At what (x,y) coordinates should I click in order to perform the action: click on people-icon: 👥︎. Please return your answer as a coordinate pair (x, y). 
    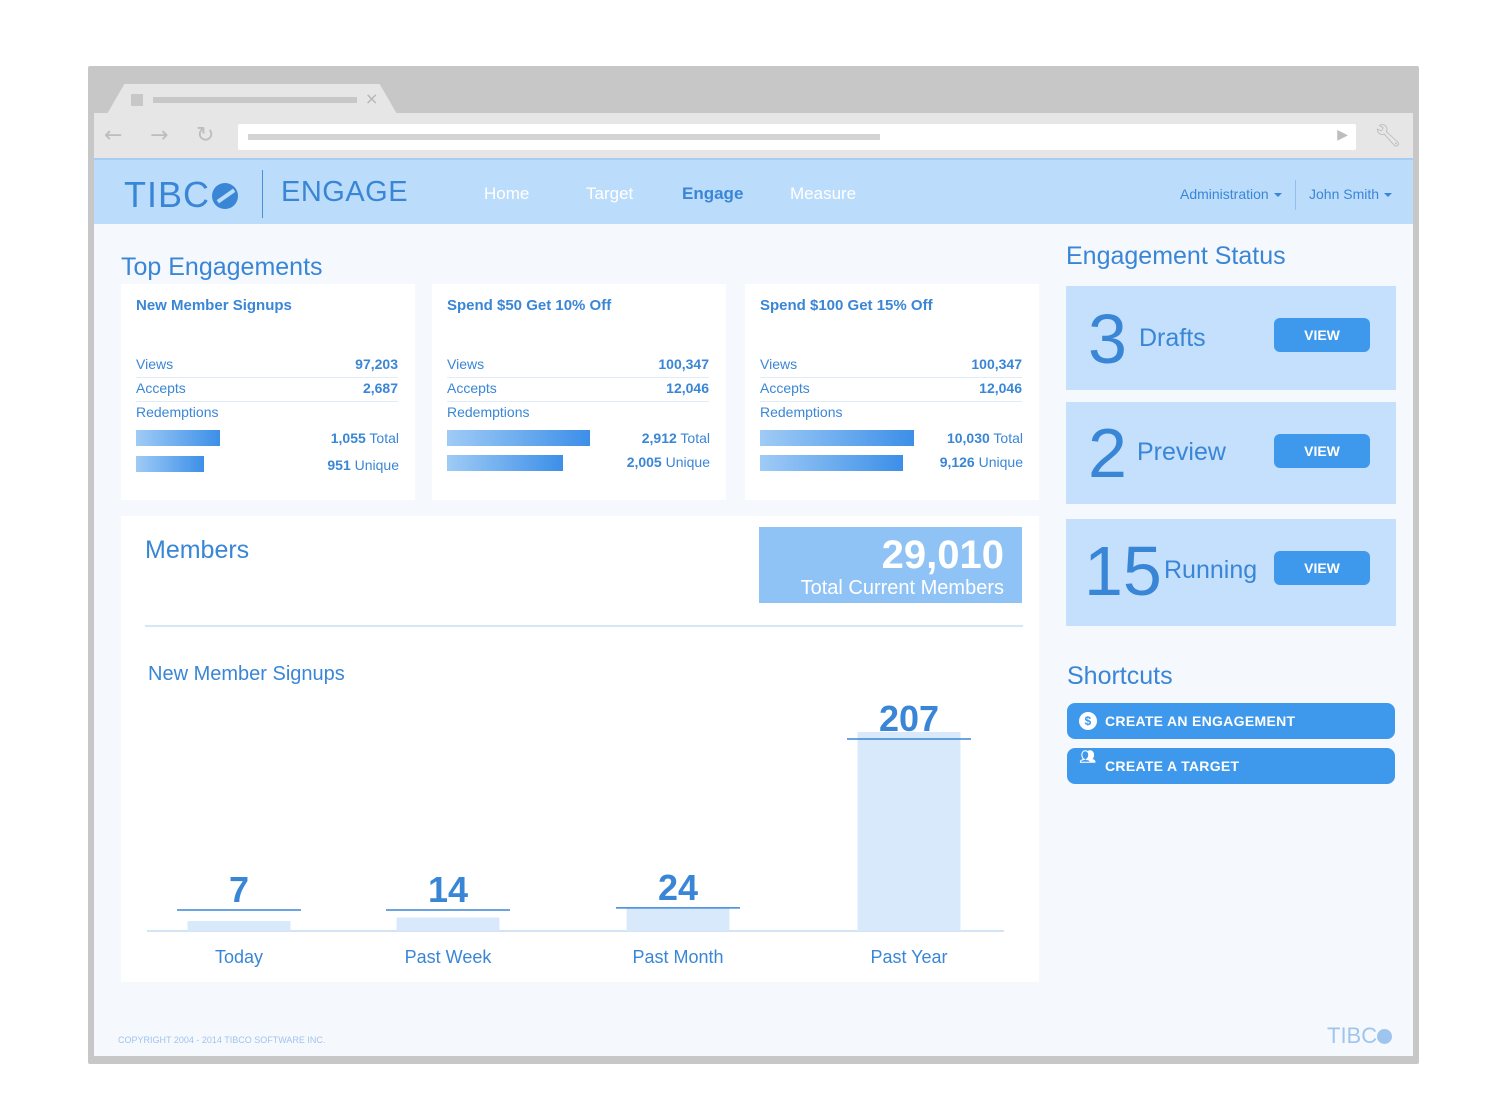
    Looking at the image, I should click on (1088, 756).